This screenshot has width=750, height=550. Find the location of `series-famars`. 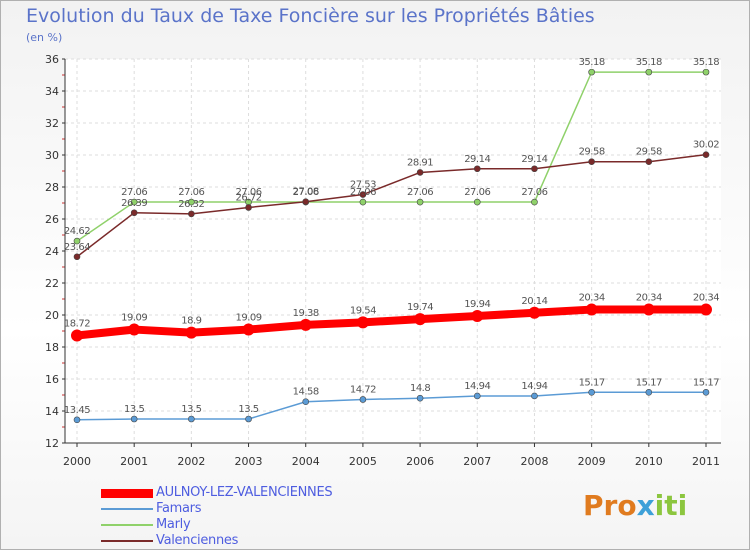

series-famars is located at coordinates (391, 406).